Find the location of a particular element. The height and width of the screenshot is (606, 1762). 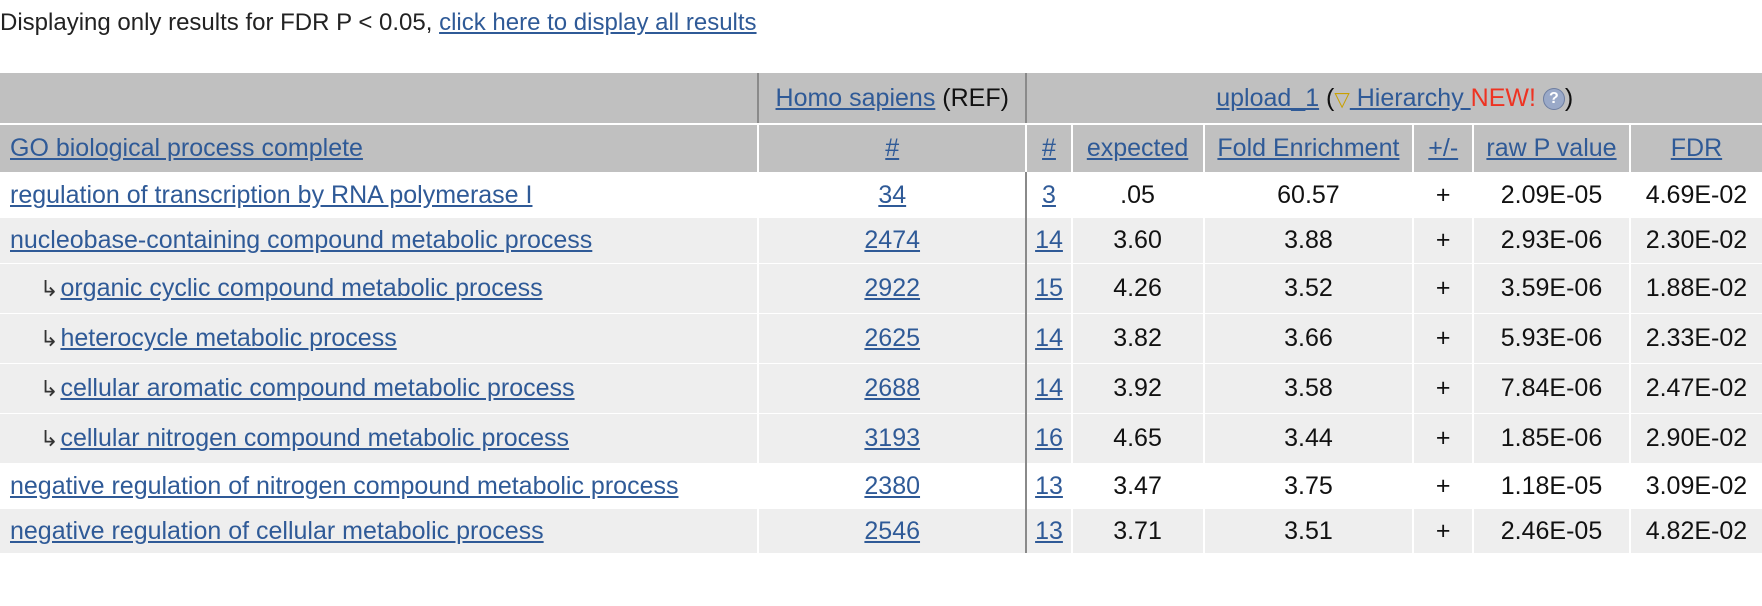

column-header-count: # is located at coordinates (1049, 148).